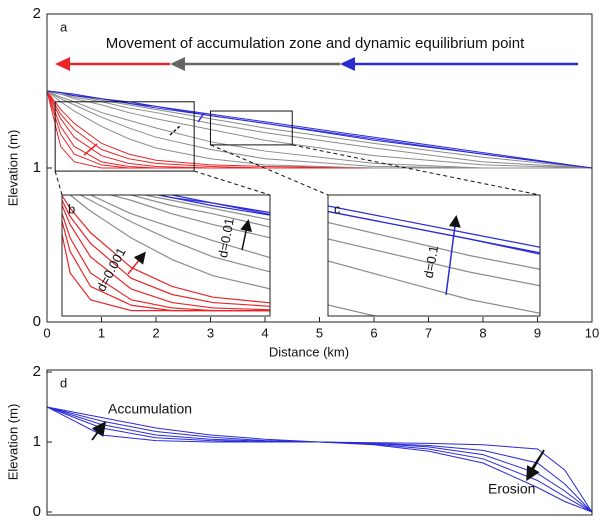  I want to click on x-axis-label: Distance (km), so click(309, 351).